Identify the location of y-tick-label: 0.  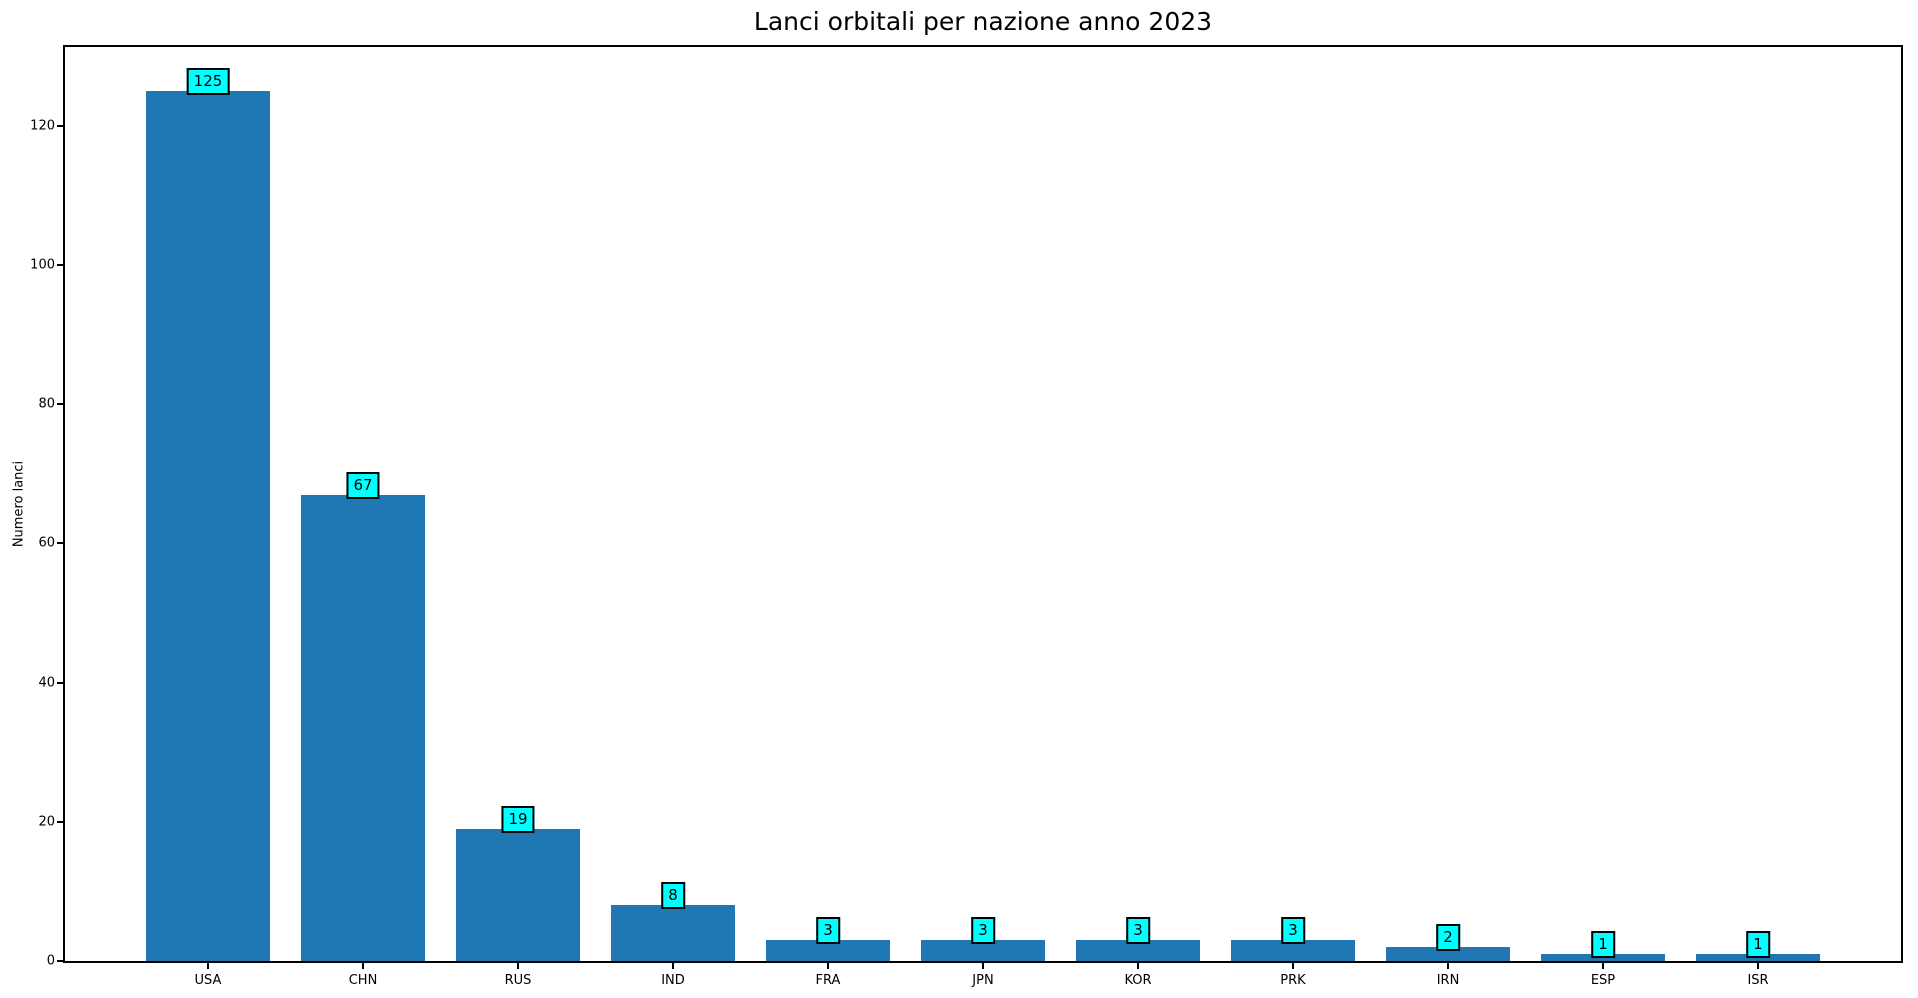
(50, 961).